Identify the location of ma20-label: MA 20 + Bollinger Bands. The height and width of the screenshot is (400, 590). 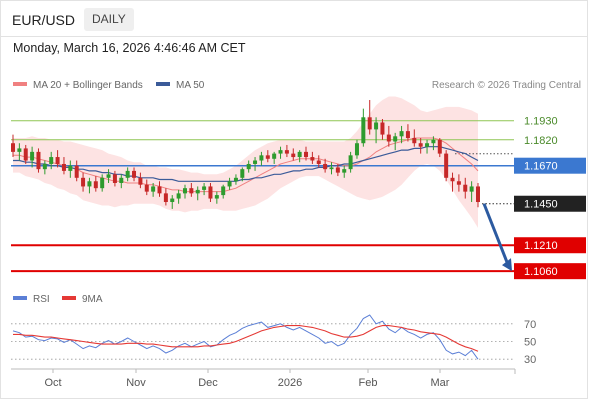
(88, 85).